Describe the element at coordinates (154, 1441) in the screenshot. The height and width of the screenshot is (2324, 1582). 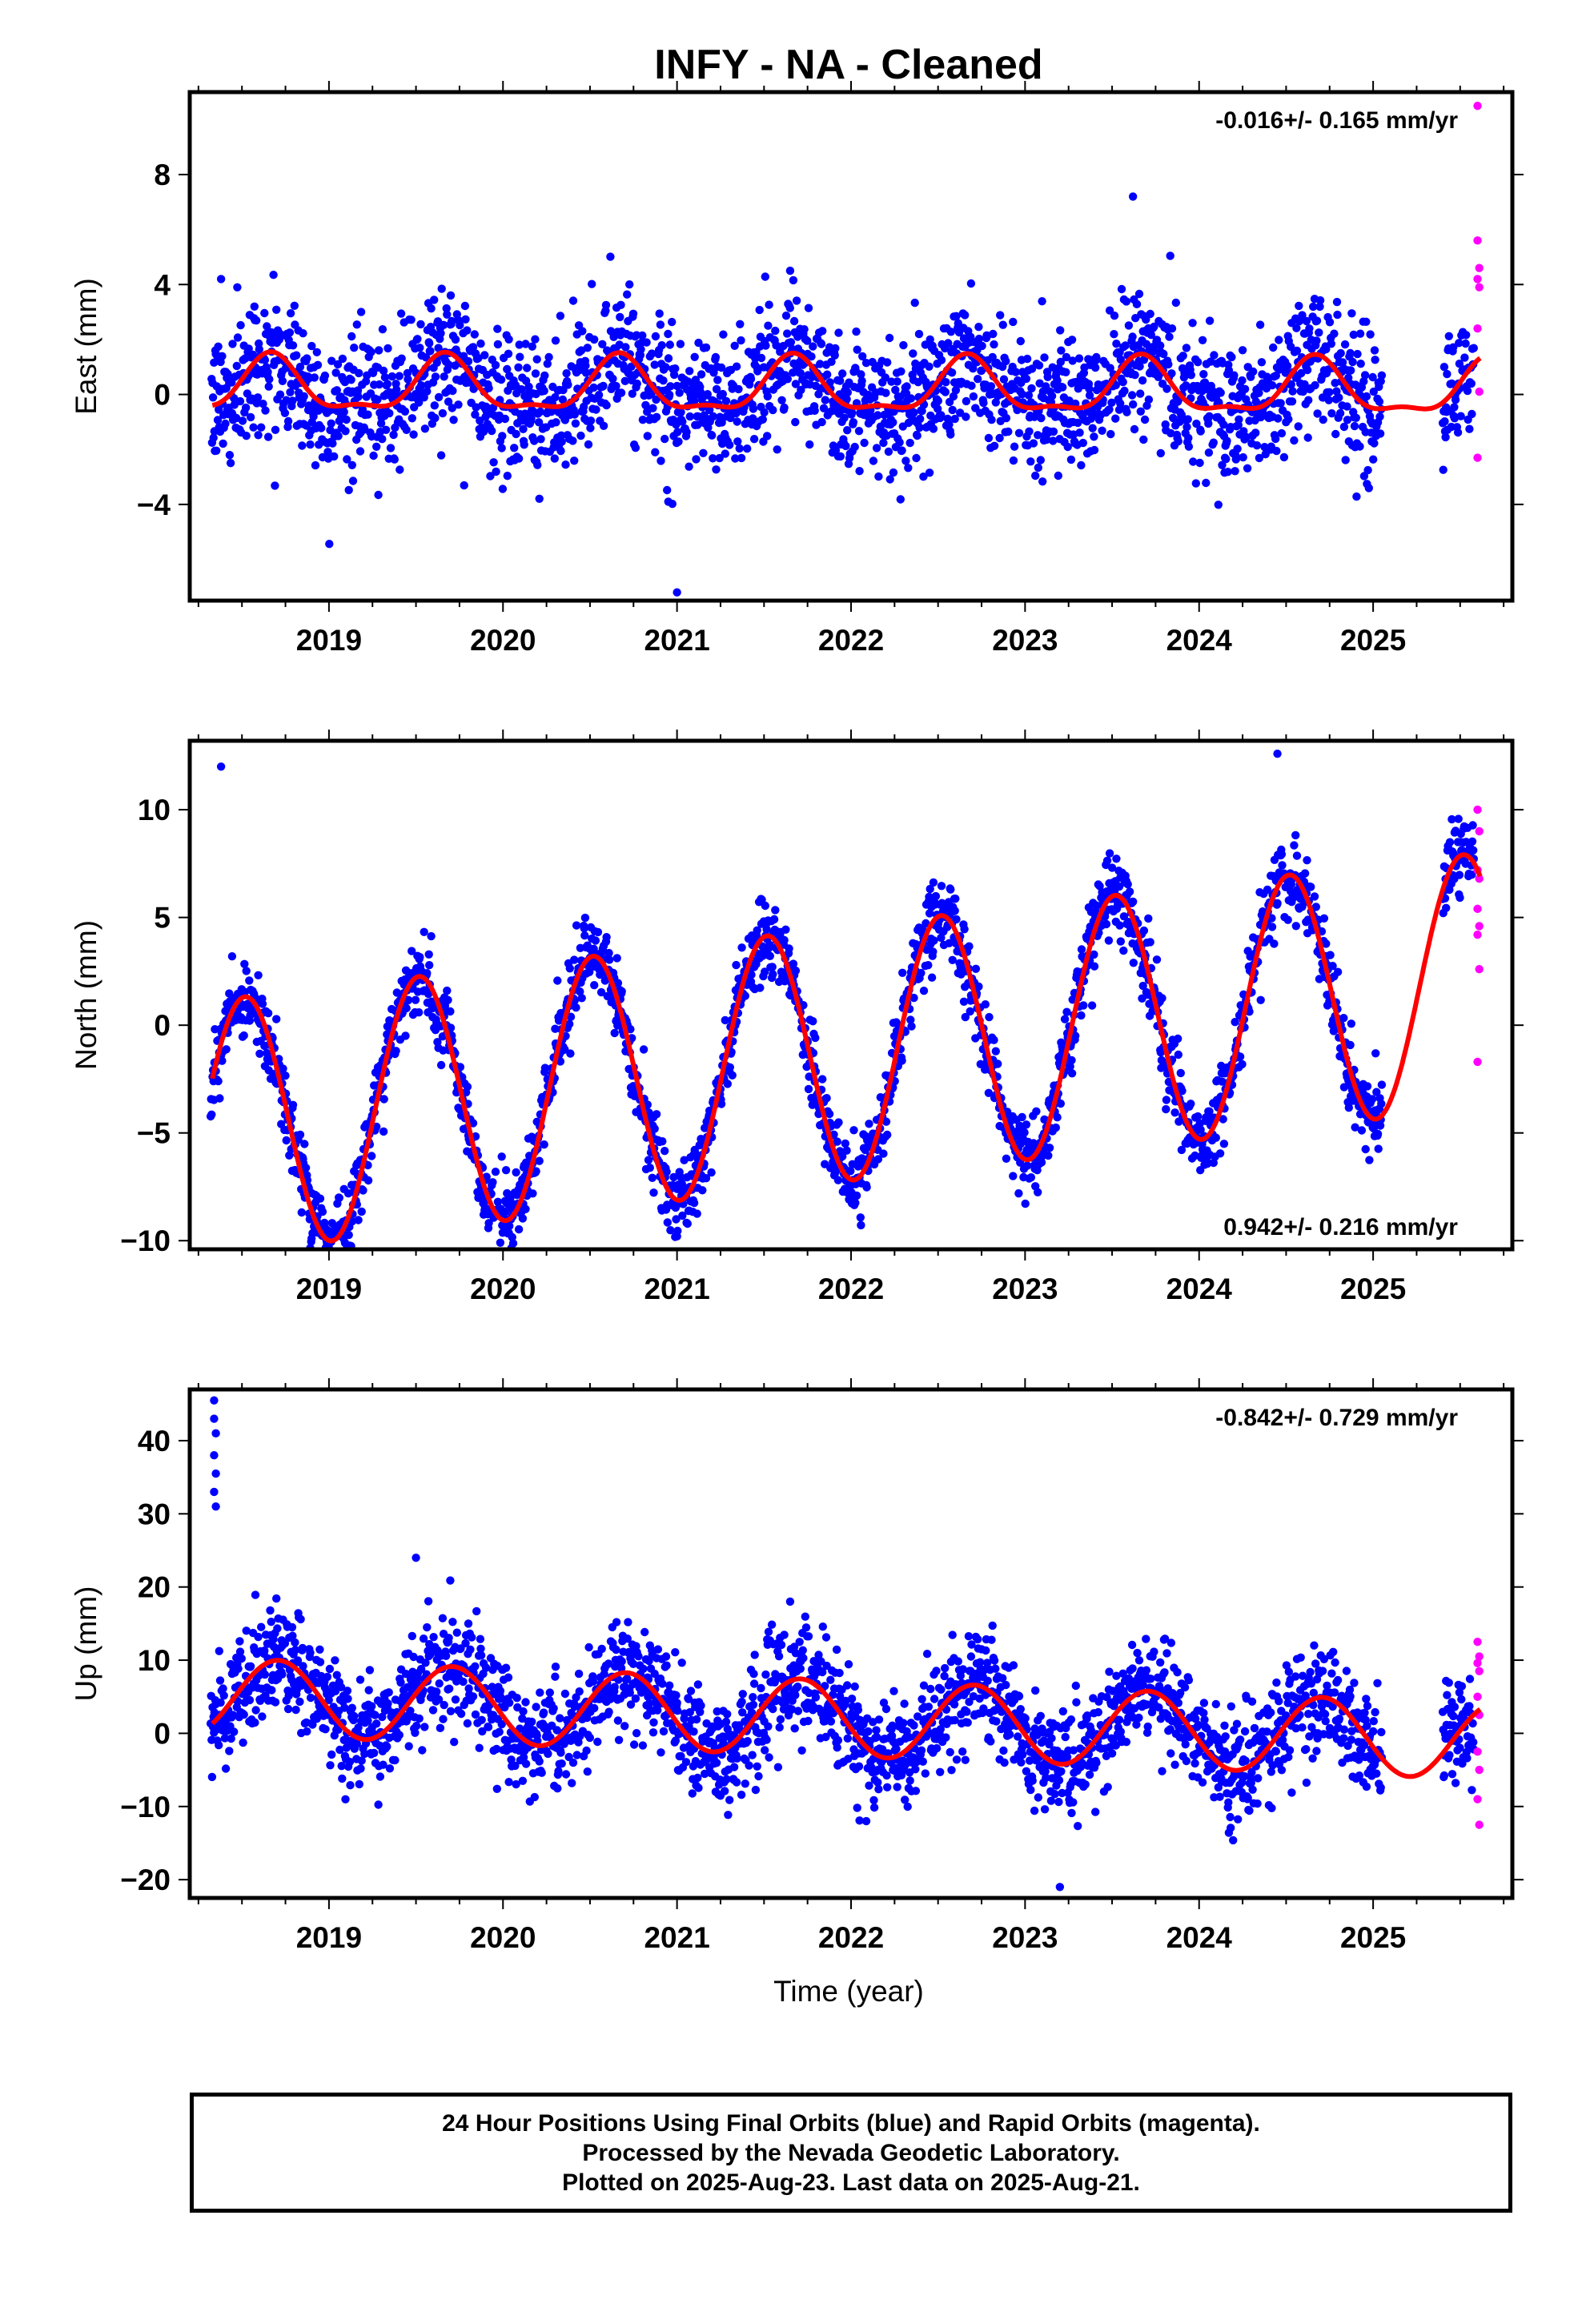
I see `y-tick-label: 40` at that location.